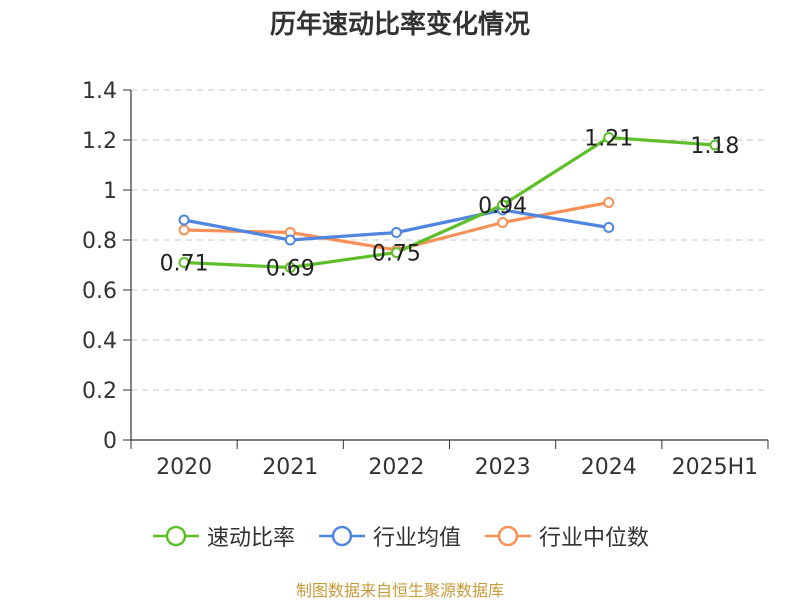  I want to click on x-tick-label: 2022, so click(396, 467).